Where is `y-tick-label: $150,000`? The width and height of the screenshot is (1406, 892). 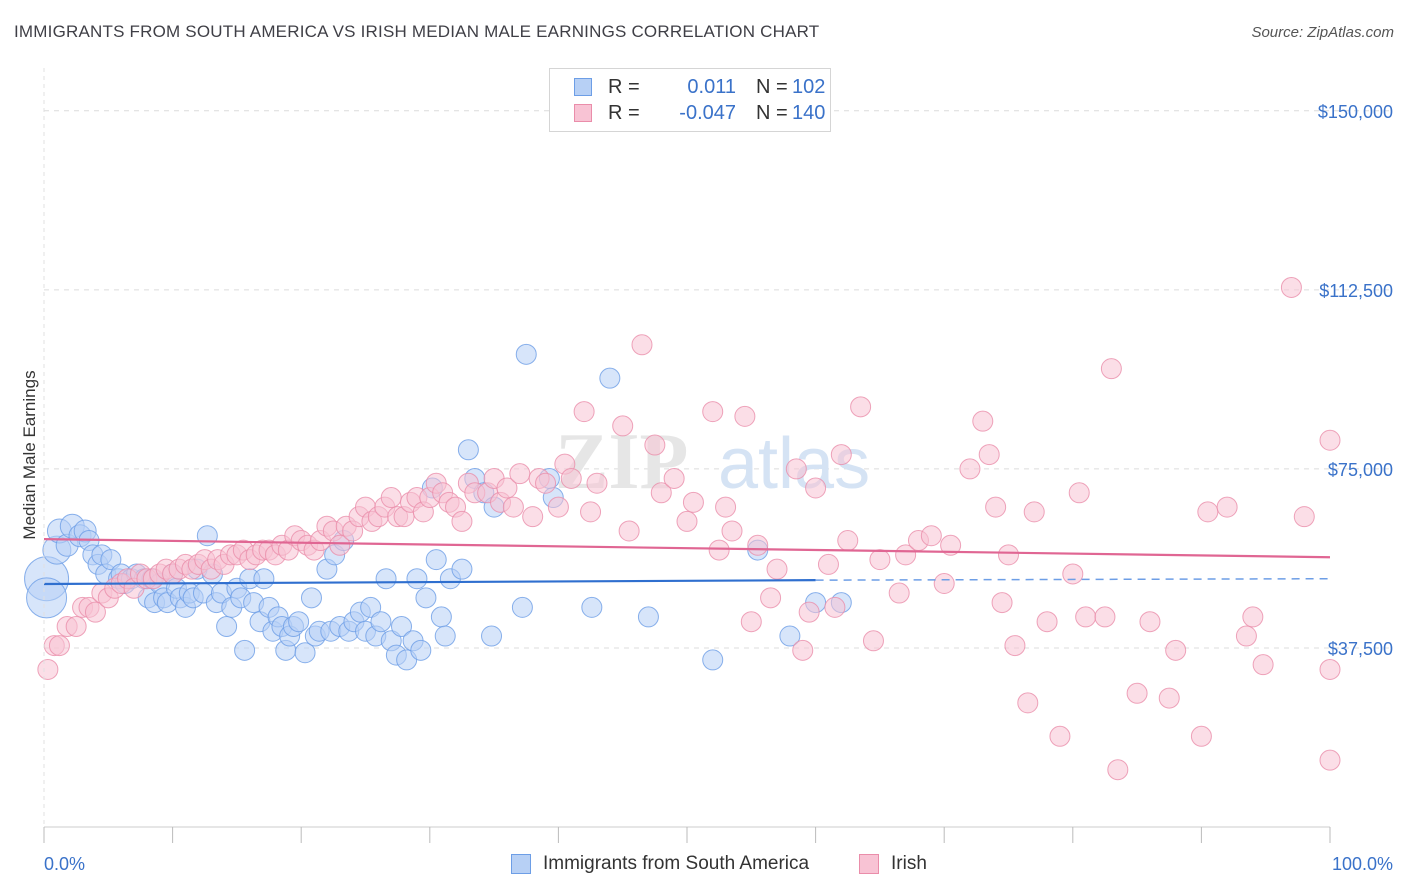 y-tick-label: $150,000 is located at coordinates (1355, 112).